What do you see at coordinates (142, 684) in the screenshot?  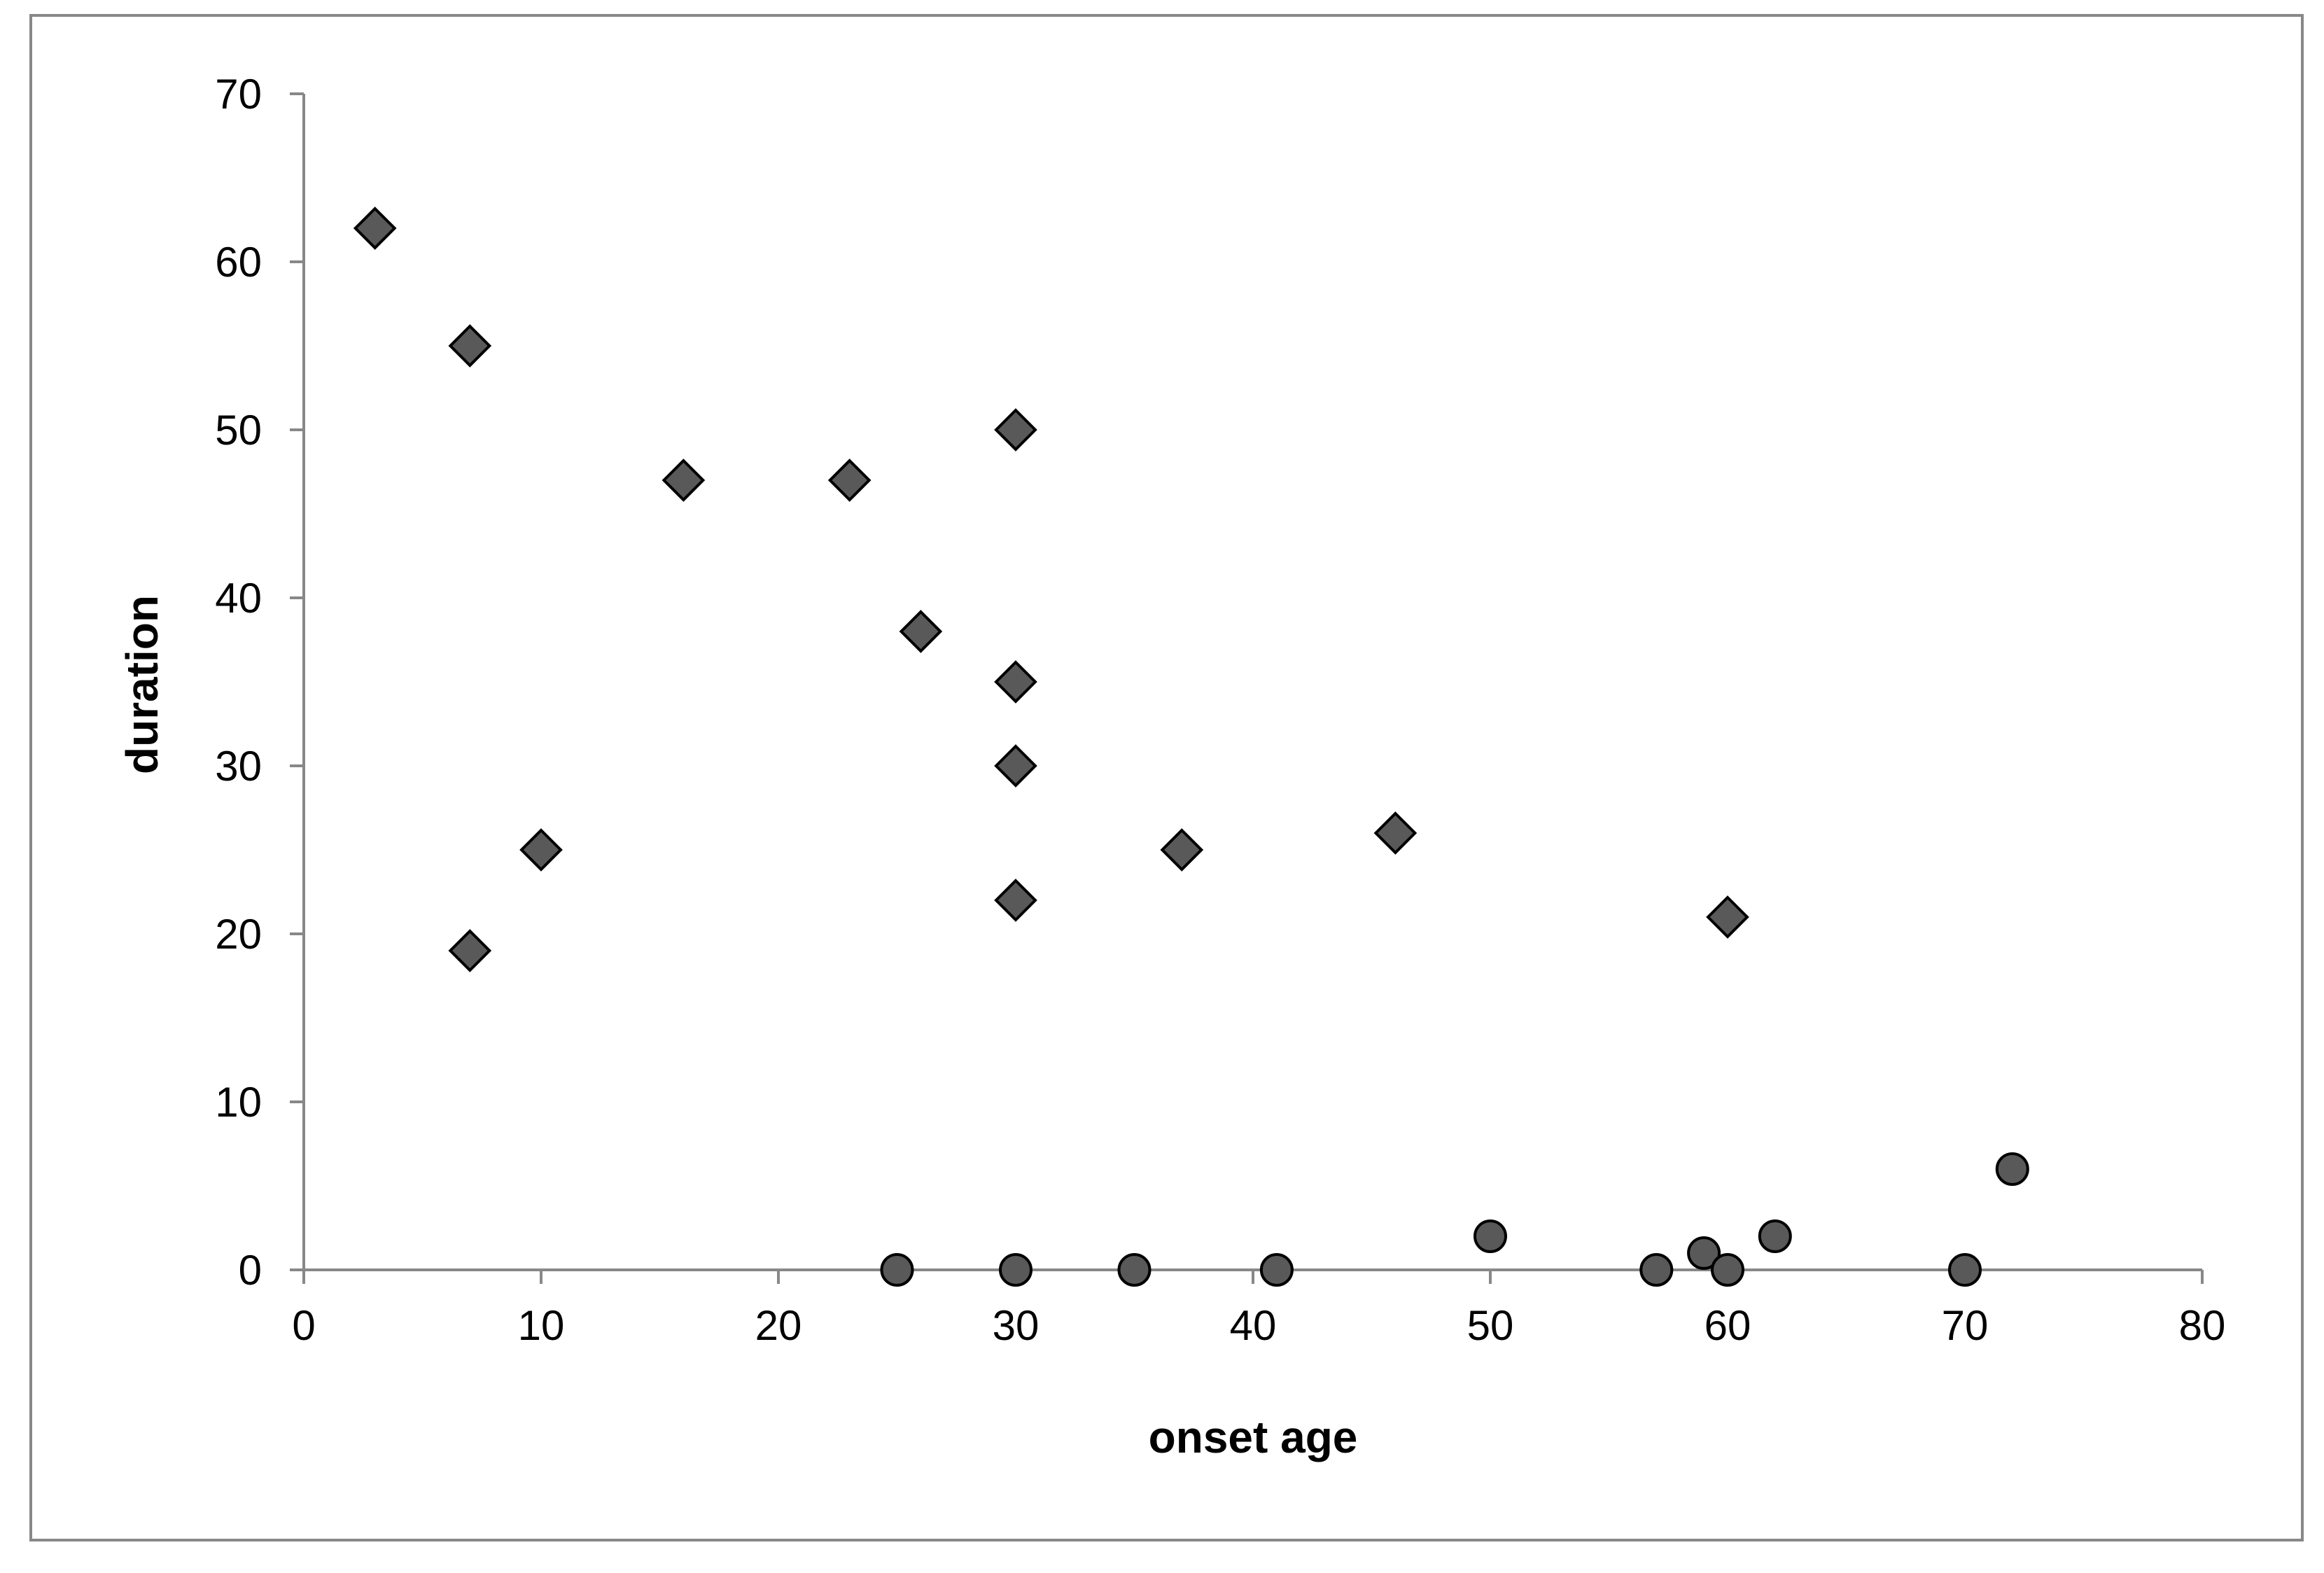 I see `y-axis-title: duration` at bounding box center [142, 684].